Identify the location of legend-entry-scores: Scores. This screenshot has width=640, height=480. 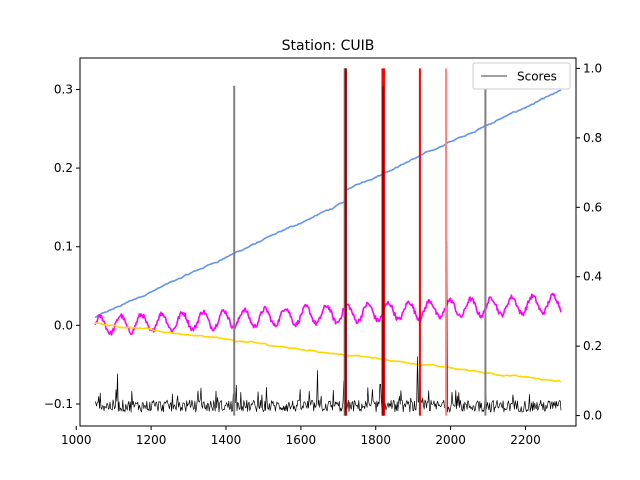
(537, 77).